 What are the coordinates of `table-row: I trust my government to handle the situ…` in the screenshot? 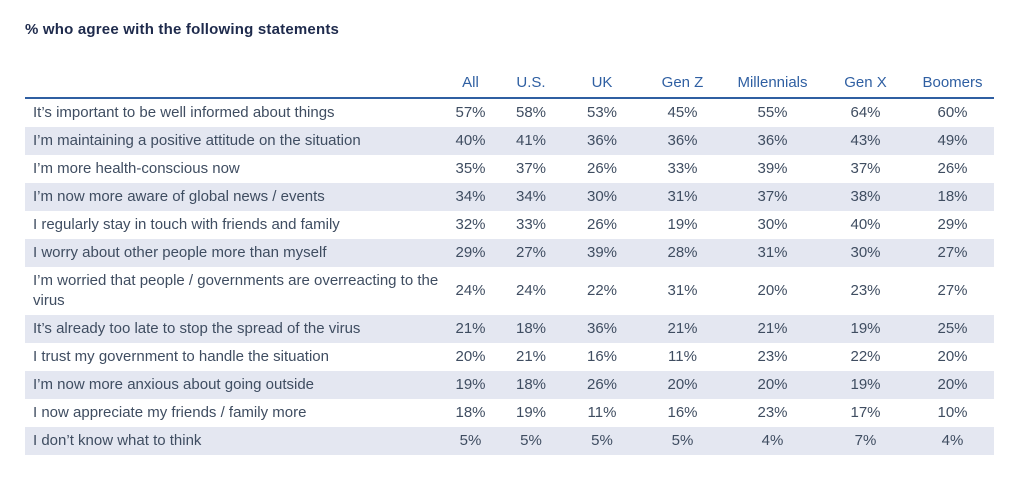 It's located at (509, 357).